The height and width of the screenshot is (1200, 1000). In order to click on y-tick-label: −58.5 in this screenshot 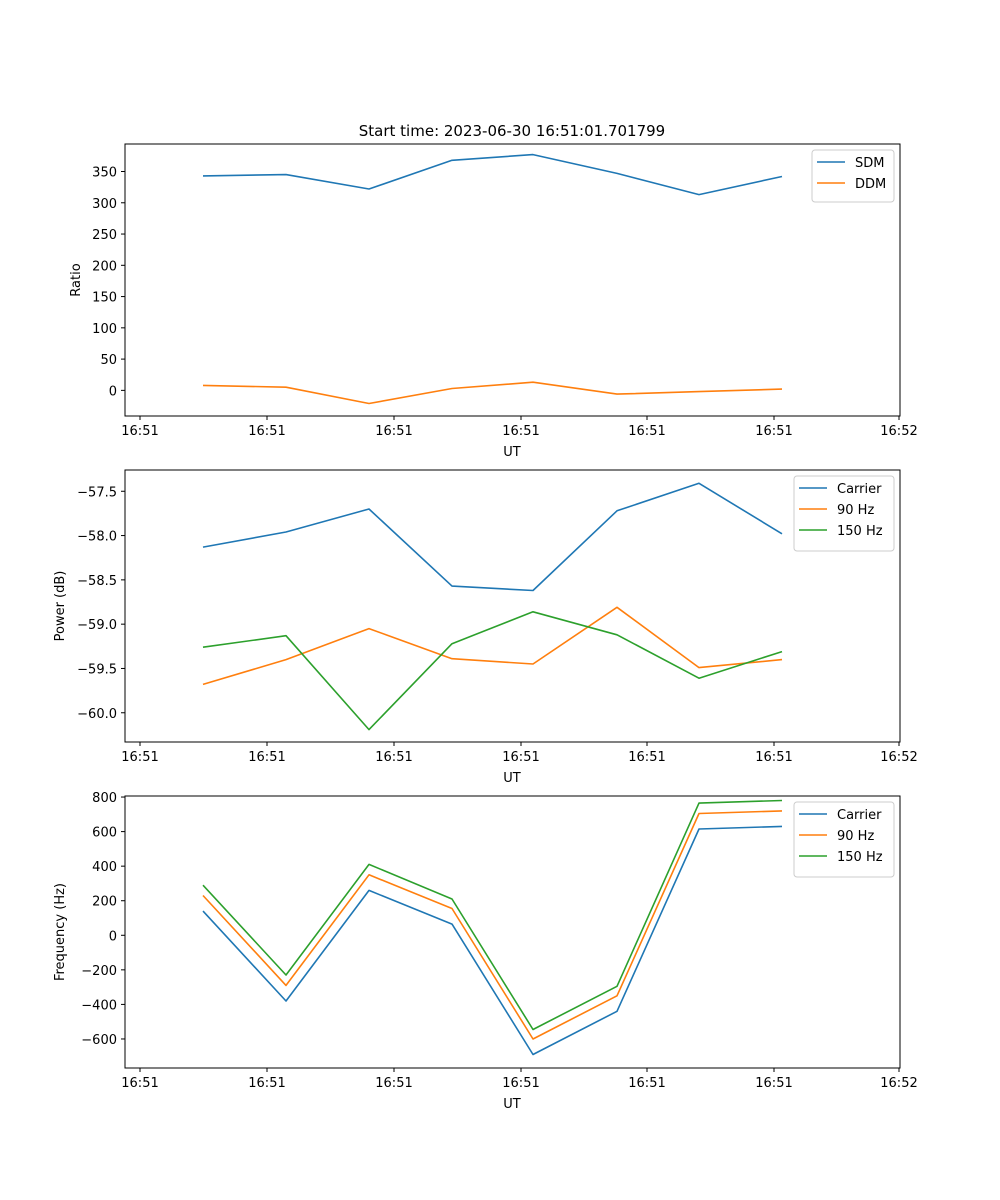, I will do `click(97, 581)`.